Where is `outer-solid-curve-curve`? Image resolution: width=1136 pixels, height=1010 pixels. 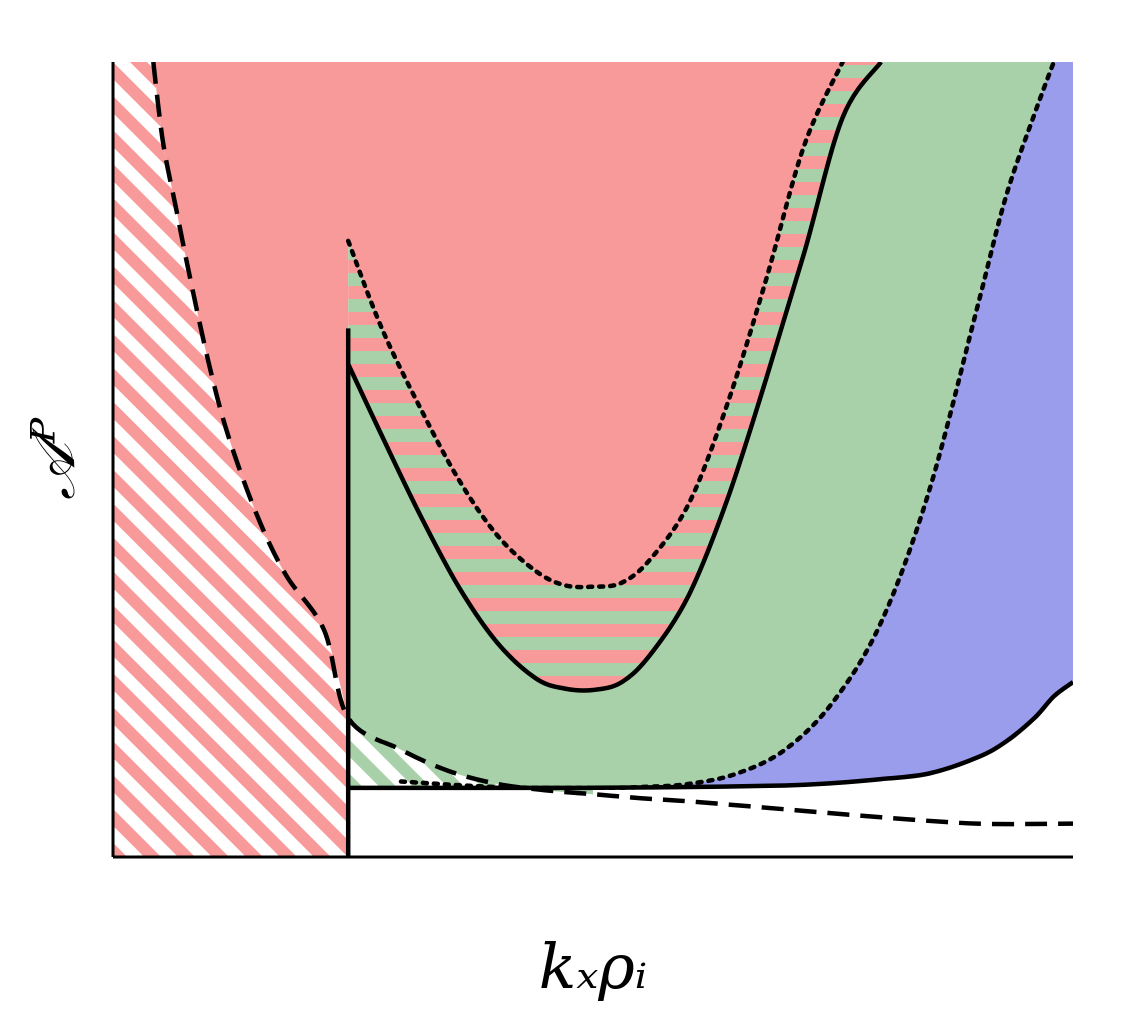 outer-solid-curve-curve is located at coordinates (832, 735).